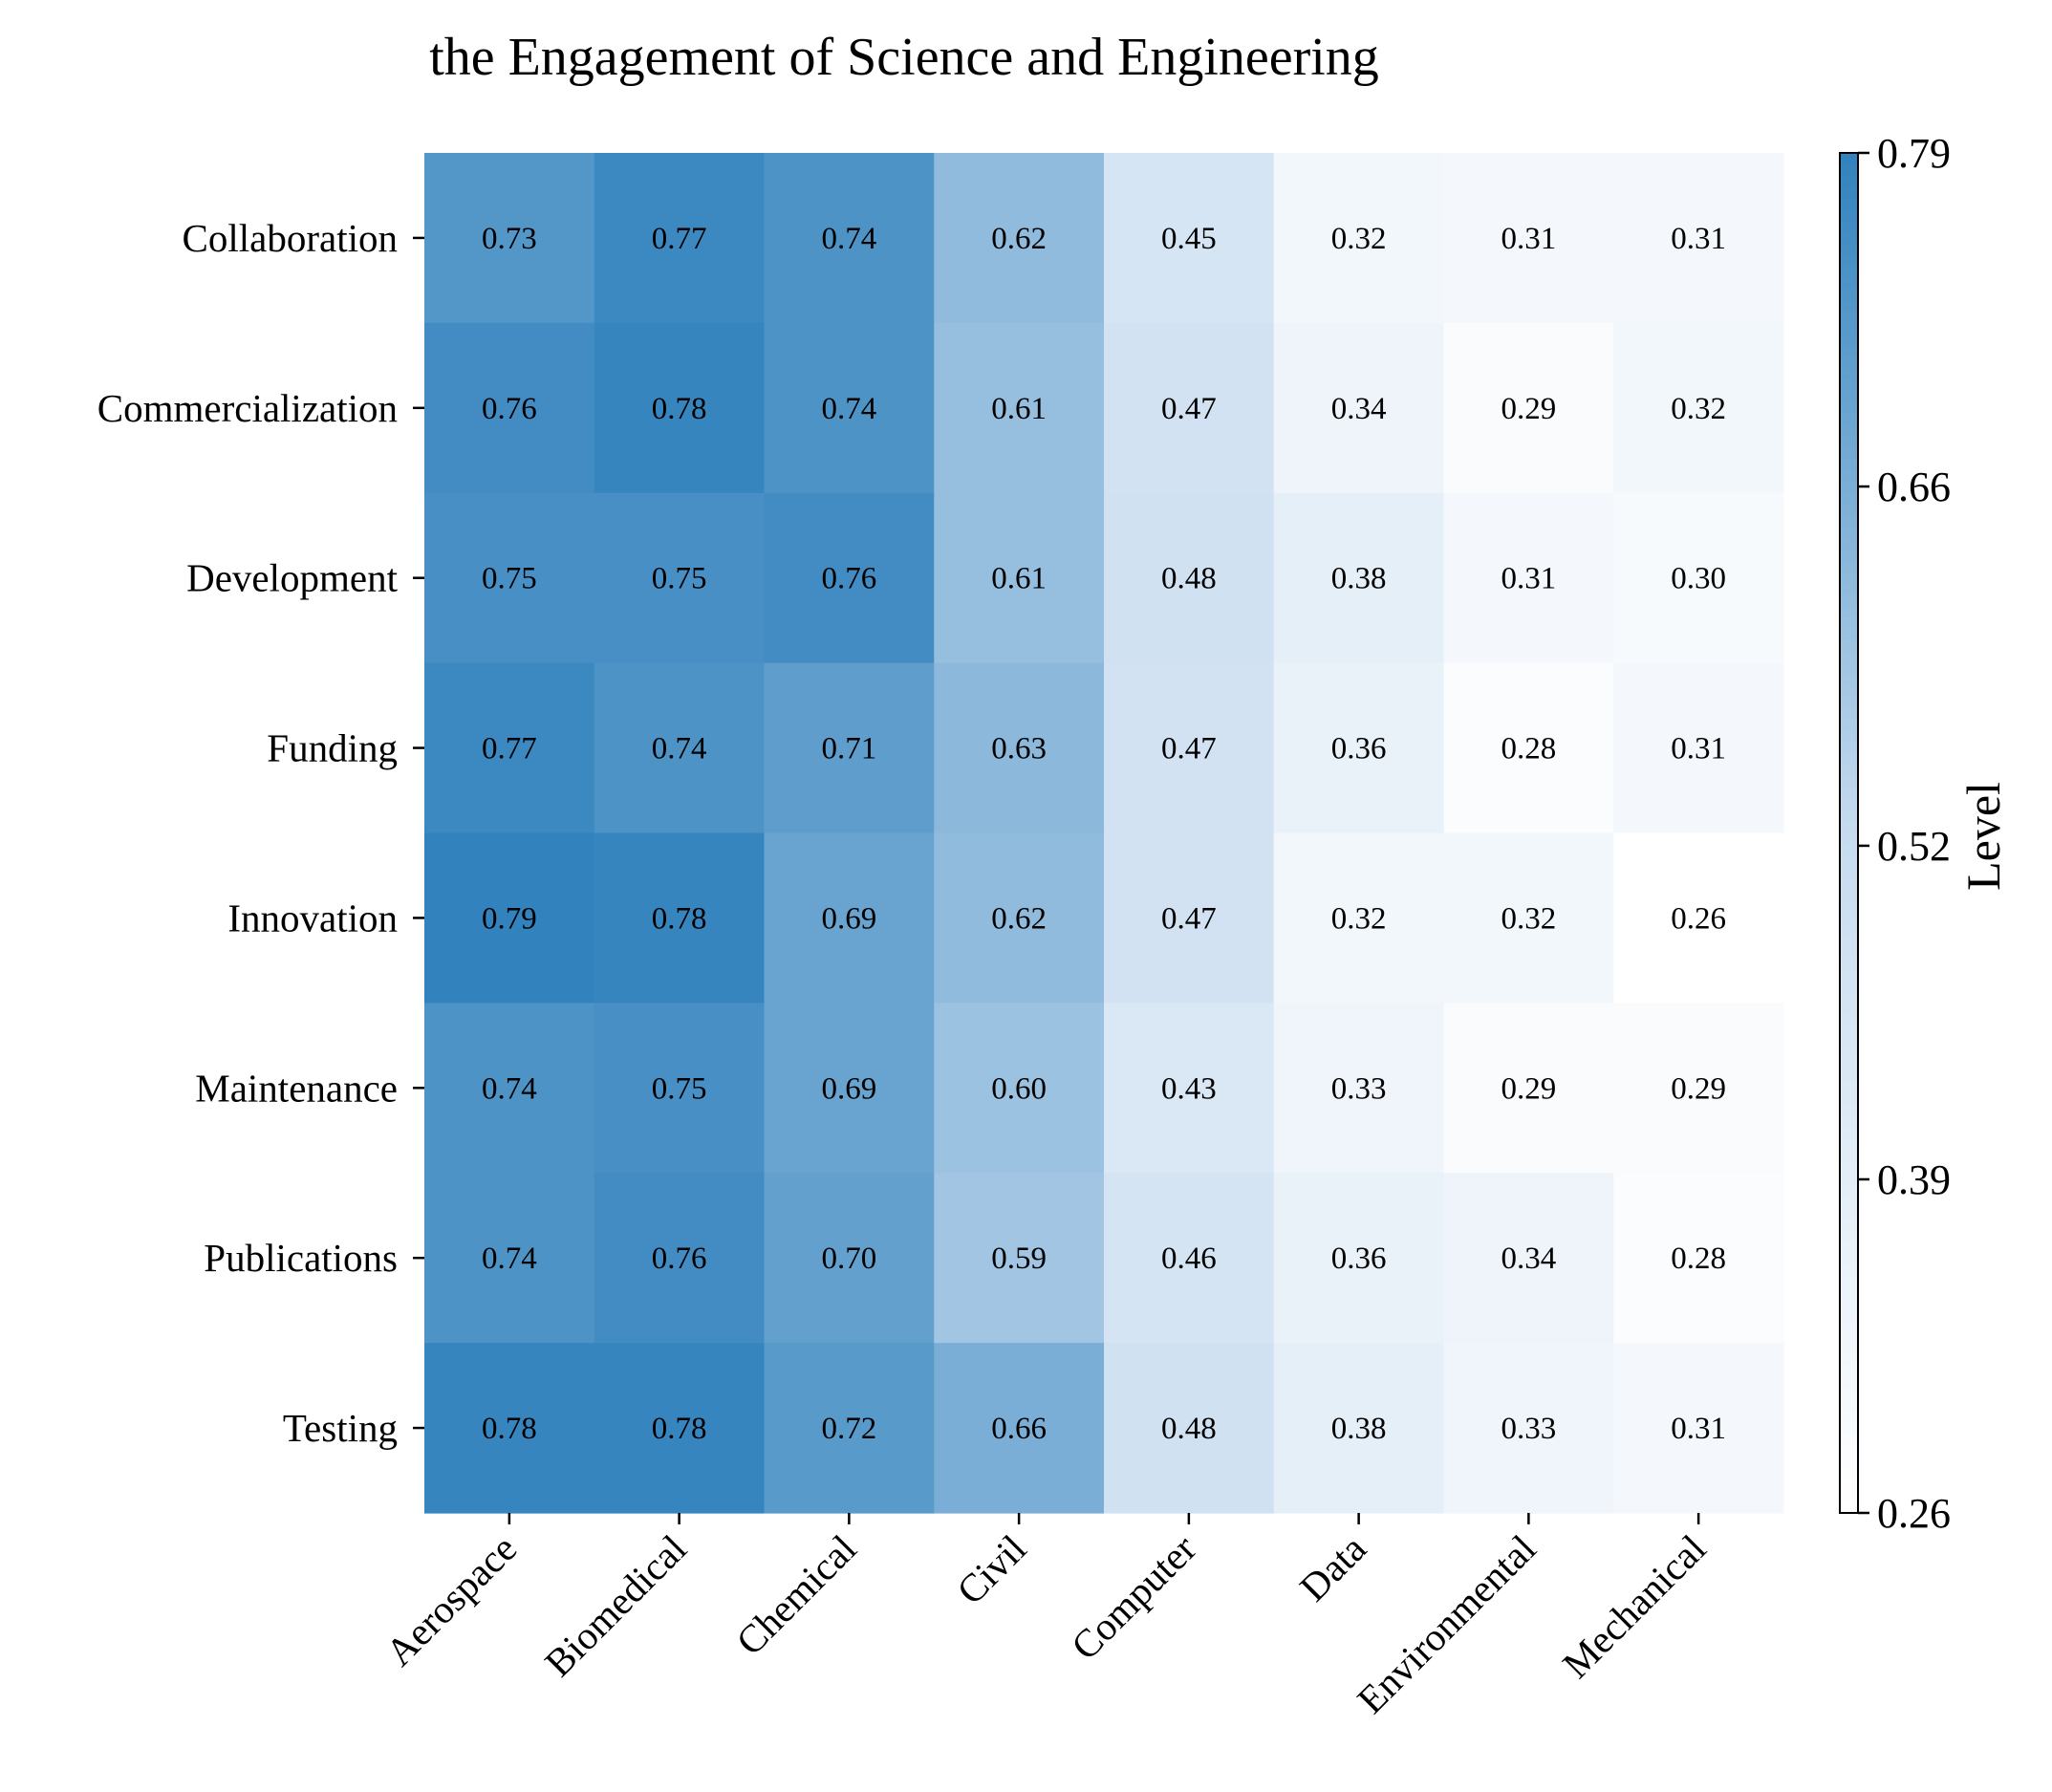 Image resolution: width=2052 pixels, height=1792 pixels. What do you see at coordinates (1529, 1088) in the screenshot?
I see `cell-value-label: 0.29` at bounding box center [1529, 1088].